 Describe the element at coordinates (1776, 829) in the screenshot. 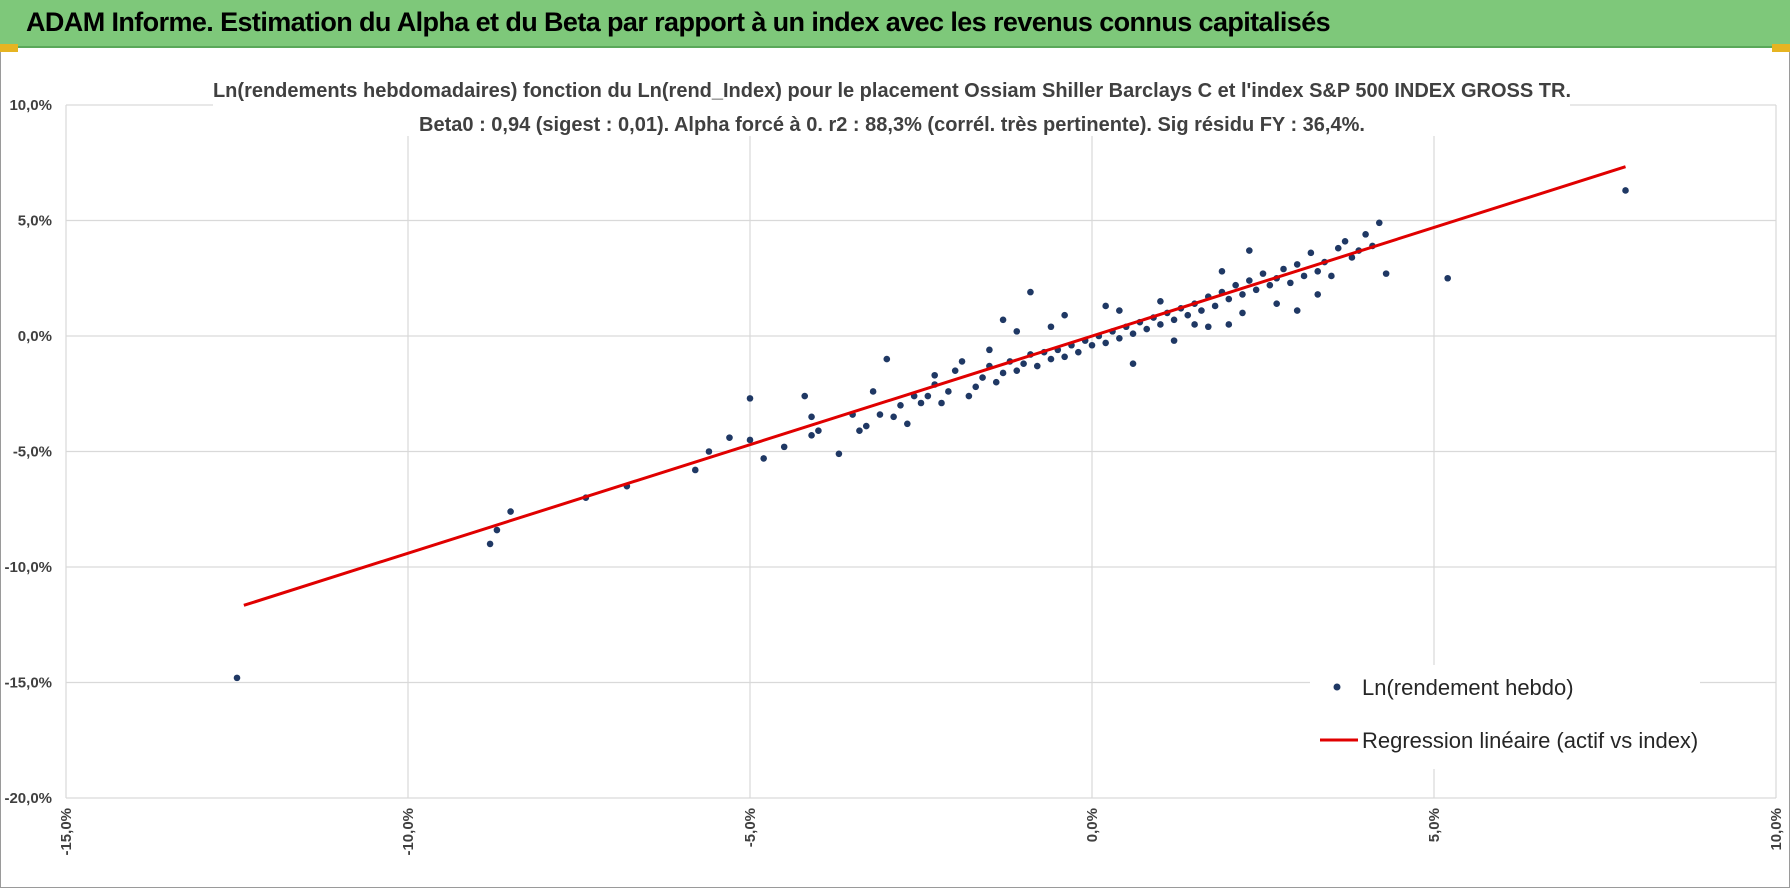

I see `x-tick-label: 10,0%` at that location.